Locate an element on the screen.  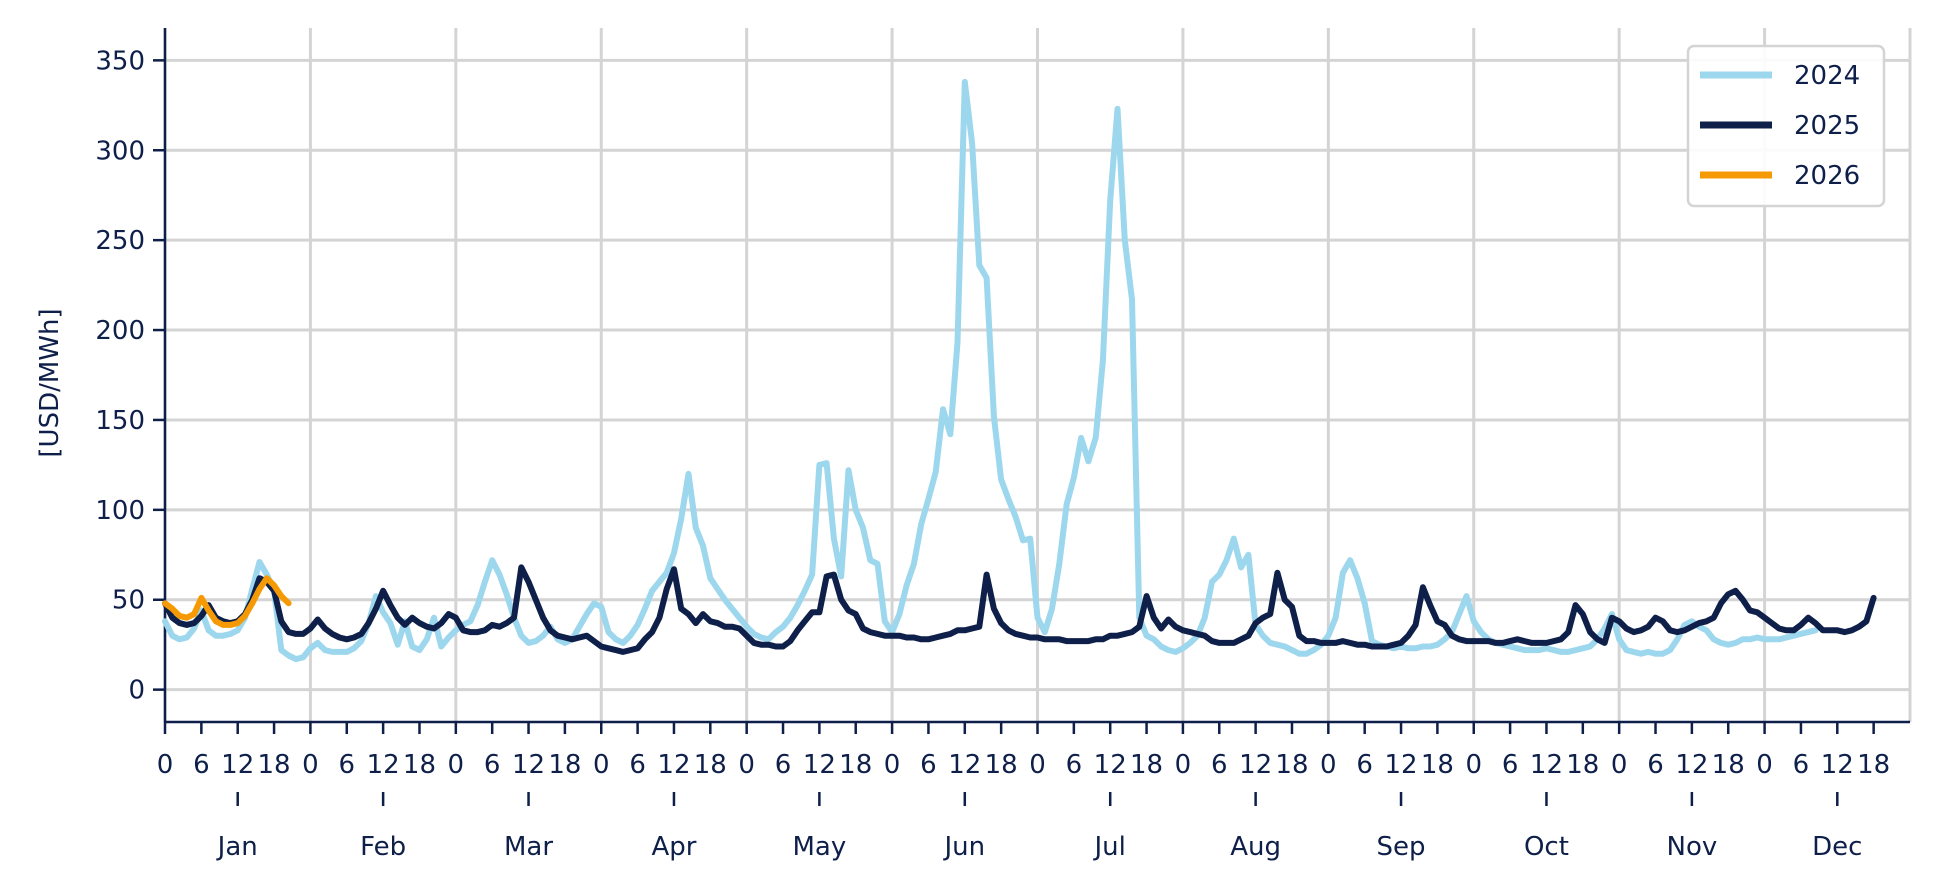
x-month-label: Oct is located at coordinates (1546, 847).